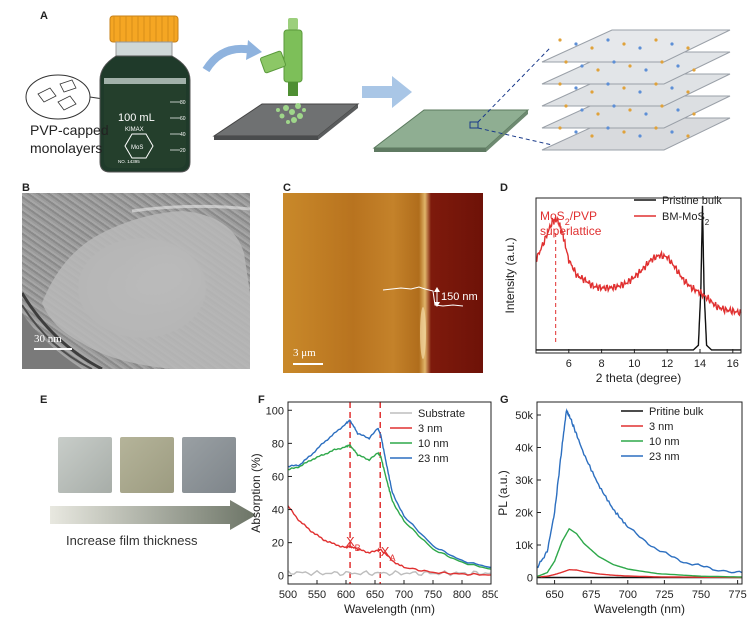 This screenshot has height=621, width=749. Describe the element at coordinates (510, 275) in the screenshot. I see `y-axis-label: Intensity (a.u.)` at that location.